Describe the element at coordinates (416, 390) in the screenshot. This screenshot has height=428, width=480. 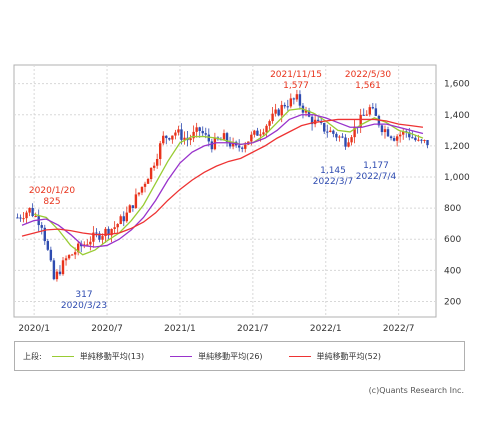
I see `copyright-credit: (c)Quants Research Inc.` at that location.